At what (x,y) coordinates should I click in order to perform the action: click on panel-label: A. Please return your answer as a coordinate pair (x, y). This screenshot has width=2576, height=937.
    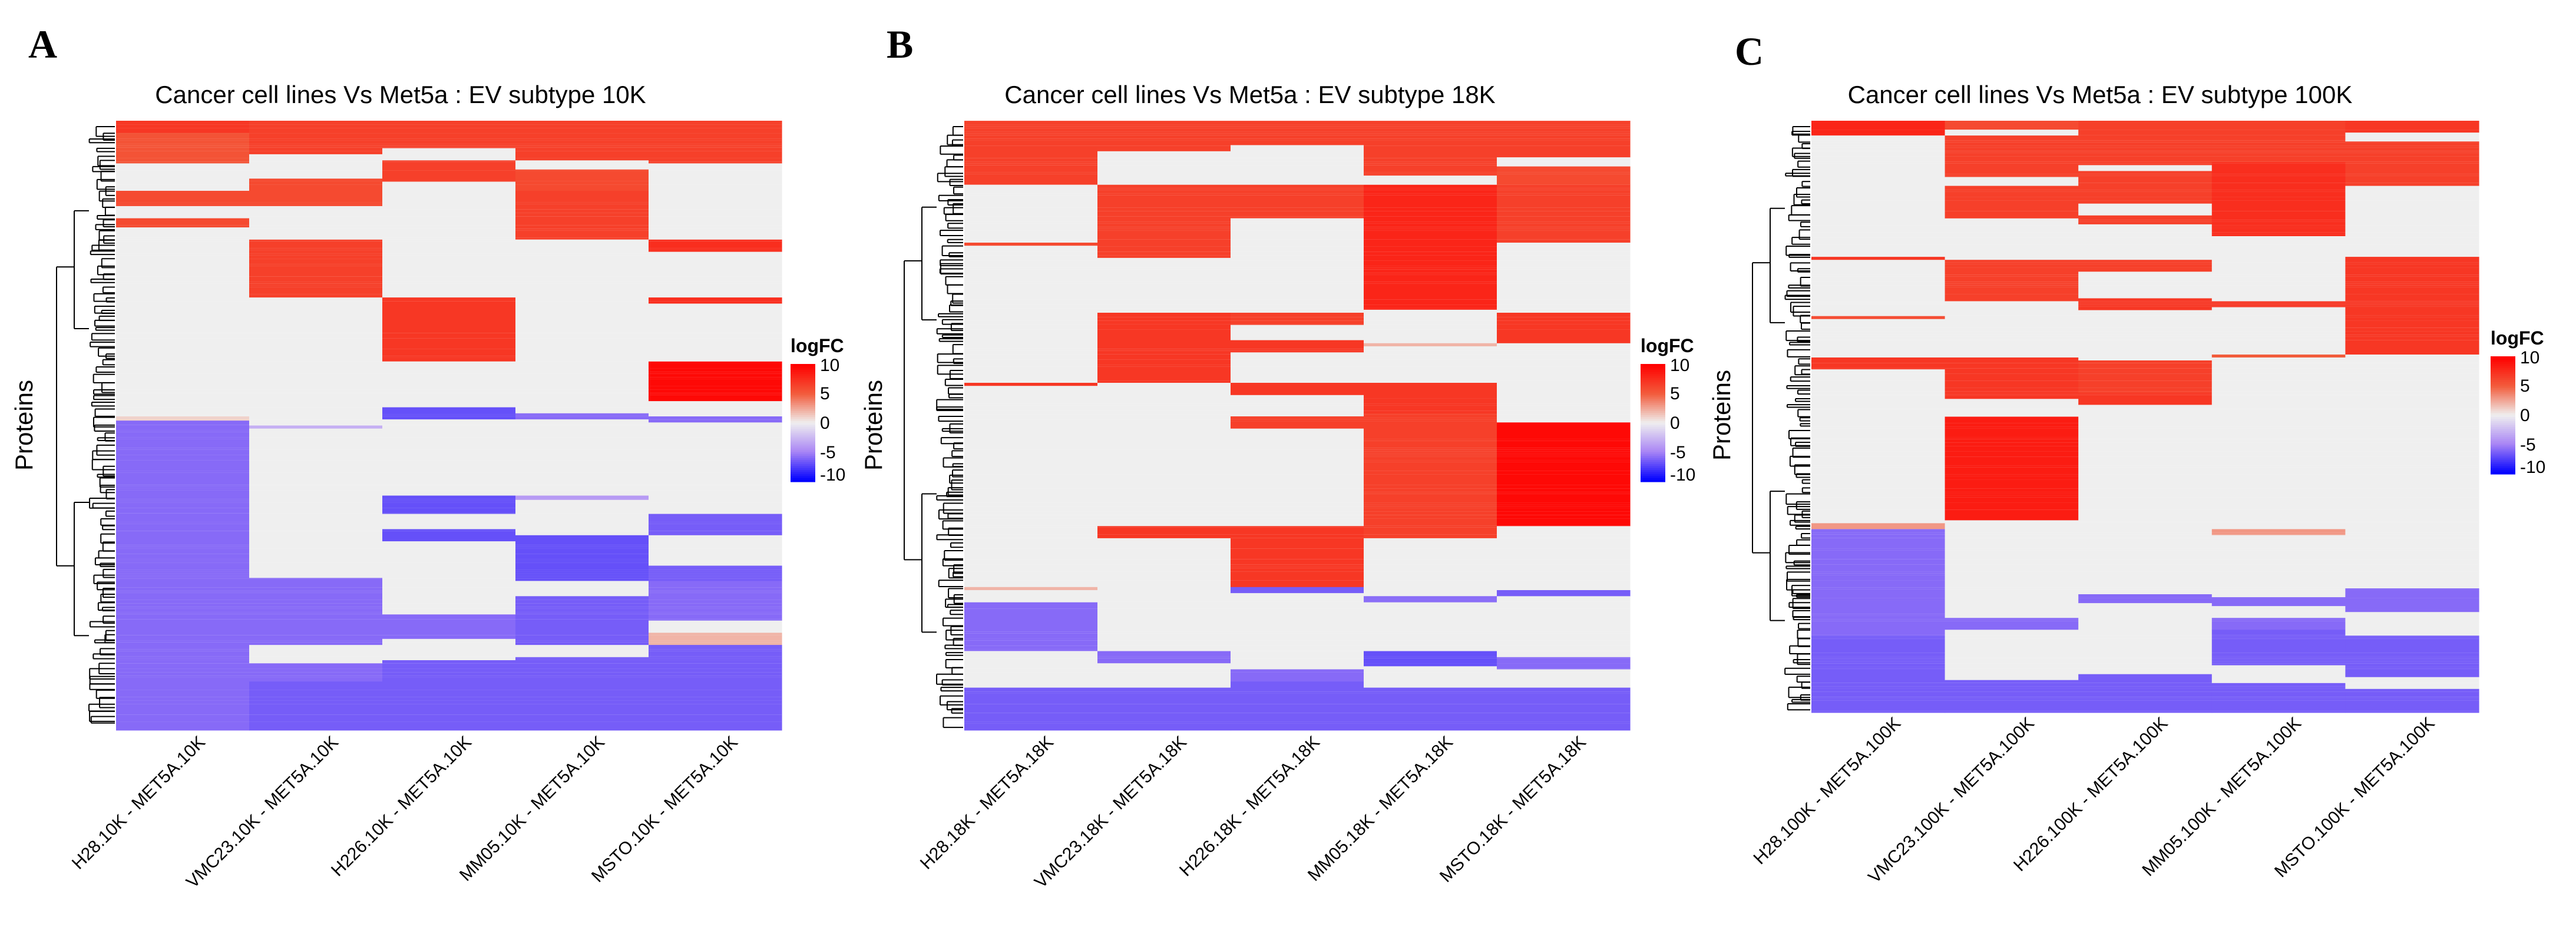
    Looking at the image, I should click on (42, 44).